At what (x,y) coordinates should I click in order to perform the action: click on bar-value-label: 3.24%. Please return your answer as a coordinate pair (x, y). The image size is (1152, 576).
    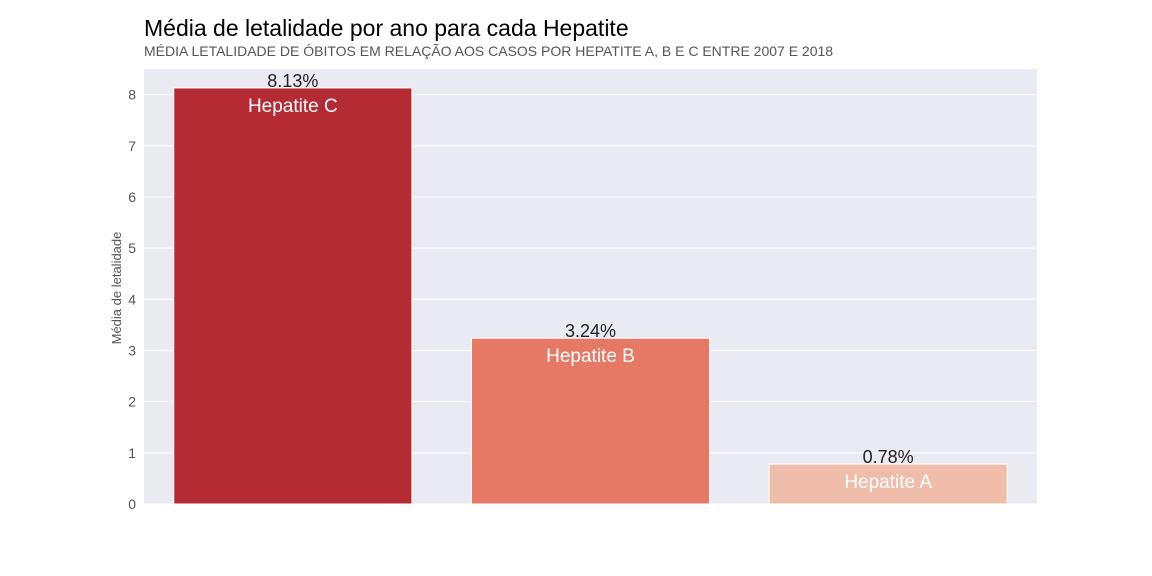
    Looking at the image, I should click on (590, 331).